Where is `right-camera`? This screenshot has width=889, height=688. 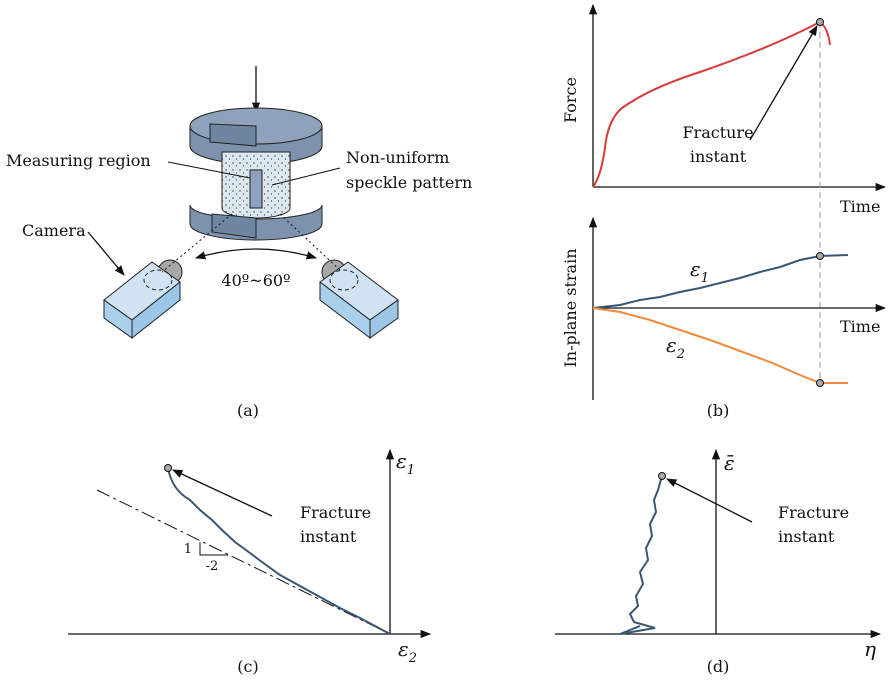 right-camera is located at coordinates (359, 299).